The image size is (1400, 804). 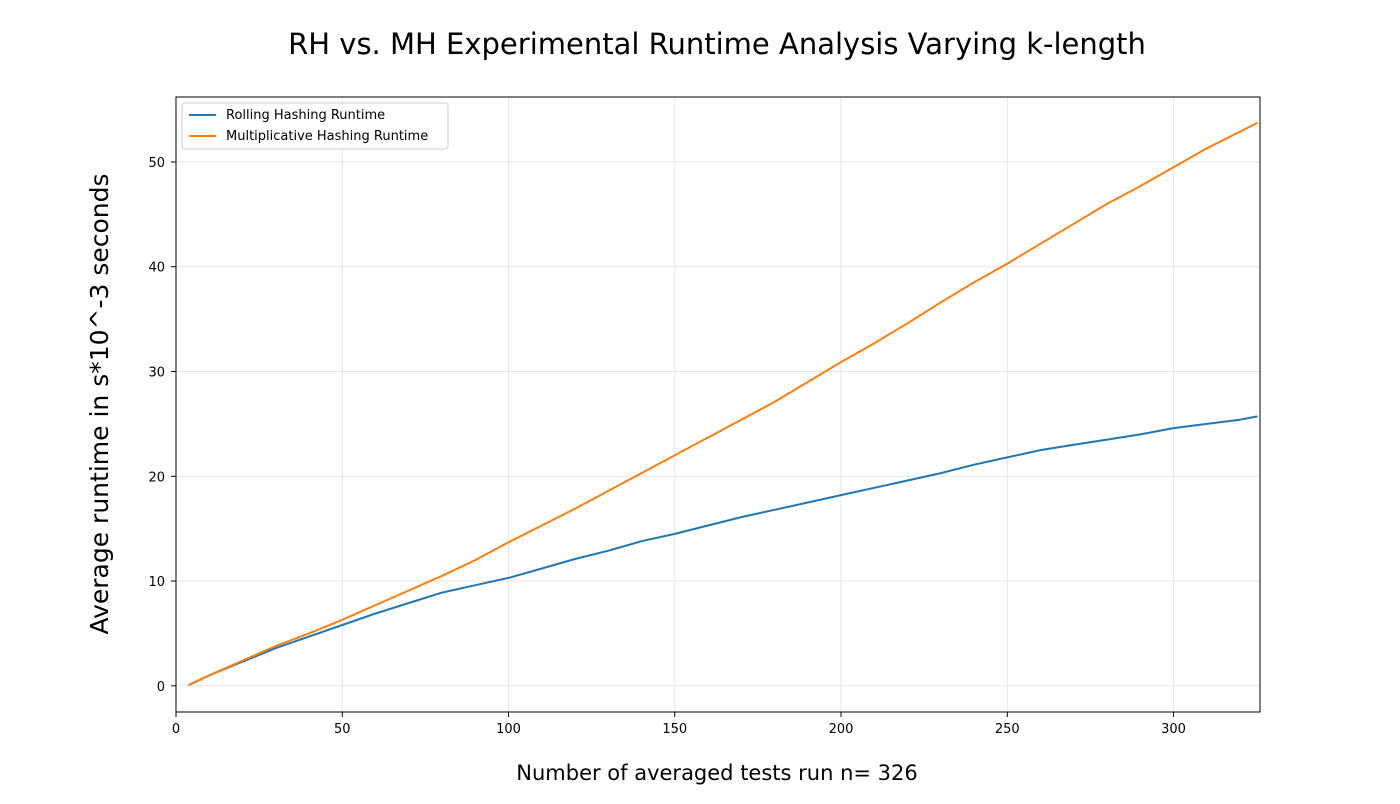 I want to click on y-axis: 0 10 20 30 40 50, so click(x=162, y=425).